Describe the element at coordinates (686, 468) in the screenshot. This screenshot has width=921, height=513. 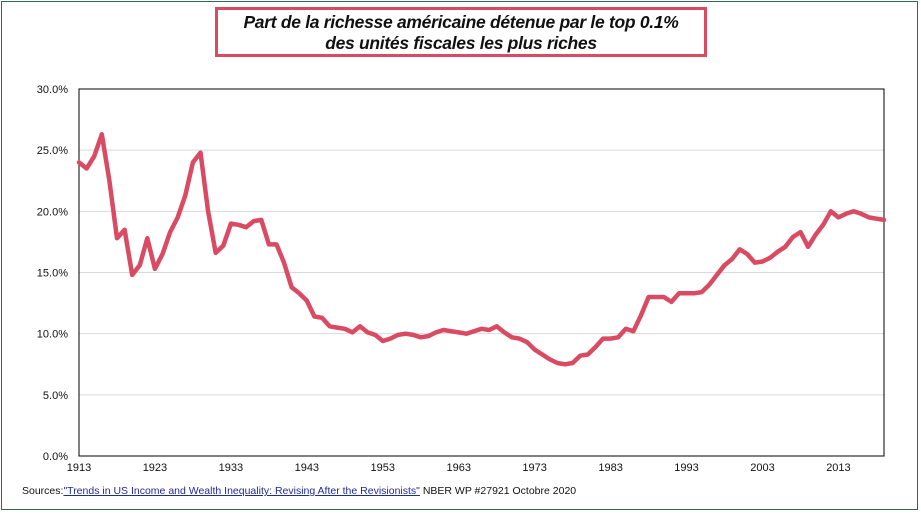
I see `x-tick-label: 1993` at that location.